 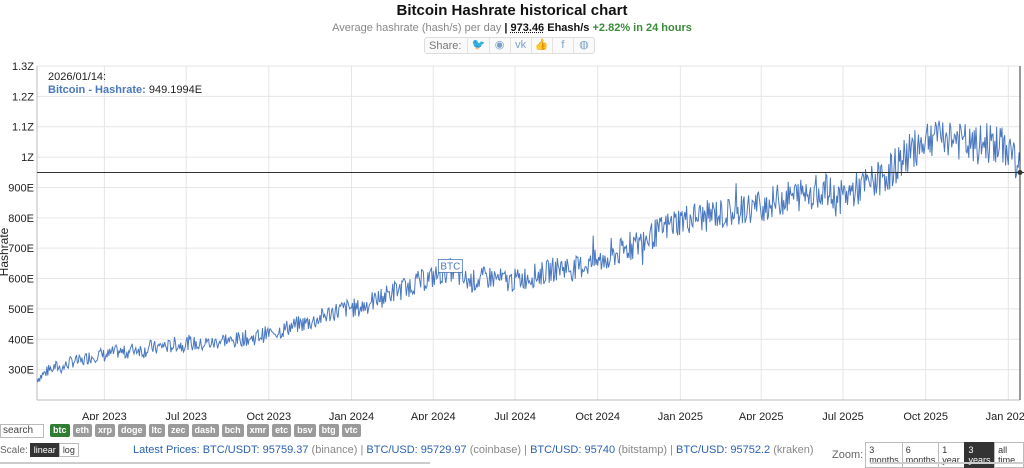 What do you see at coordinates (351, 415) in the screenshot?
I see `x-tick-label: Jan 2024` at bounding box center [351, 415].